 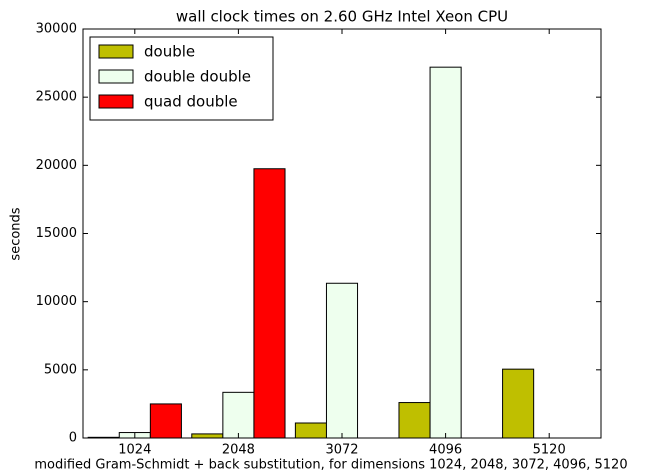 I want to click on legend-label: double, so click(x=169, y=52).